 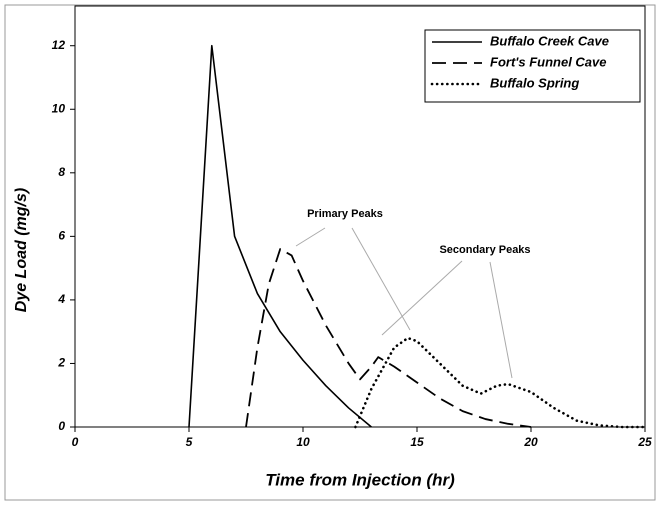 I want to click on y-tick-label: 2, so click(x=61, y=363).